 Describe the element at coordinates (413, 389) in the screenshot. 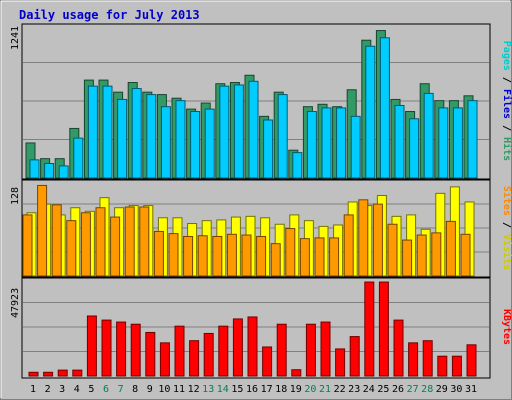

I see `day-label-27: 27` at that location.